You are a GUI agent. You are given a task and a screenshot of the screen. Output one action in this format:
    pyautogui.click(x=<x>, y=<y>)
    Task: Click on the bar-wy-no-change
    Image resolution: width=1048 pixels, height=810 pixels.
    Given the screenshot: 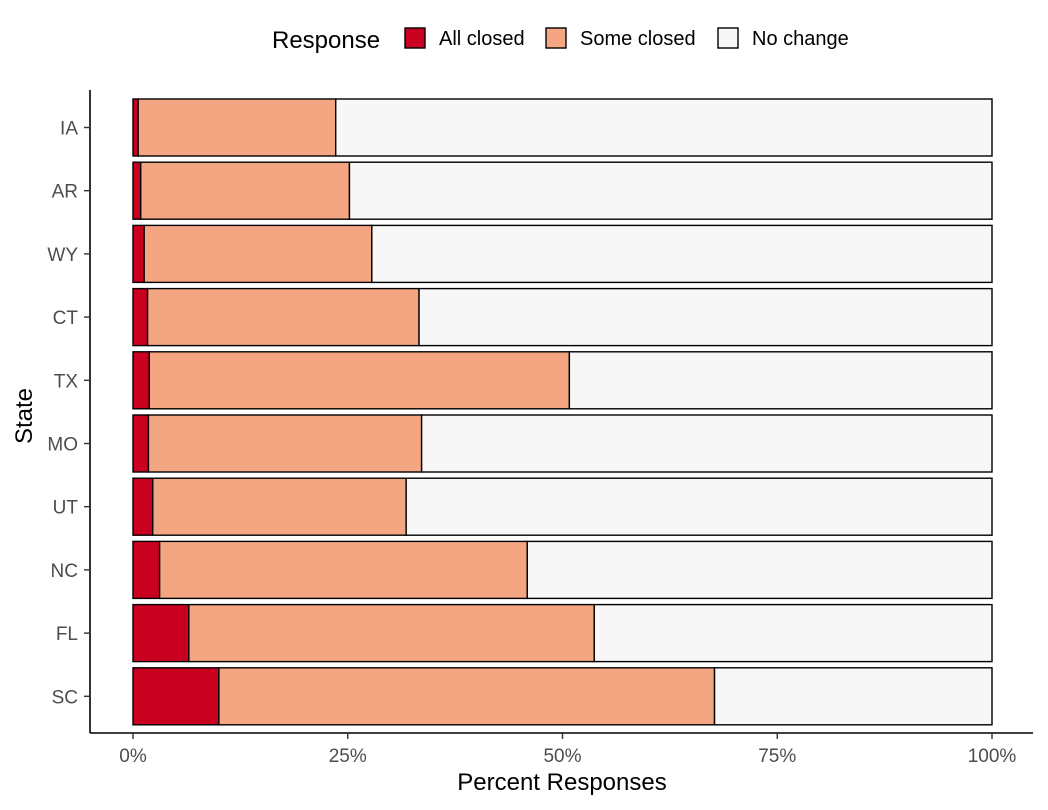 What is the action you would take?
    pyautogui.click(x=682, y=254)
    